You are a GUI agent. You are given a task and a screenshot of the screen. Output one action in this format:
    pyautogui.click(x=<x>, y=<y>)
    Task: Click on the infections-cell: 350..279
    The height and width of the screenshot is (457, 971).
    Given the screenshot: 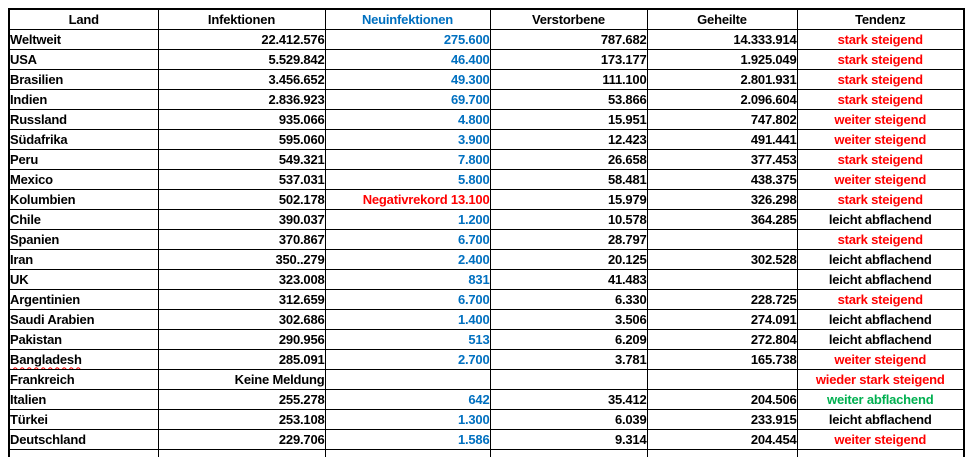 What is the action you would take?
    pyautogui.click(x=241, y=259)
    